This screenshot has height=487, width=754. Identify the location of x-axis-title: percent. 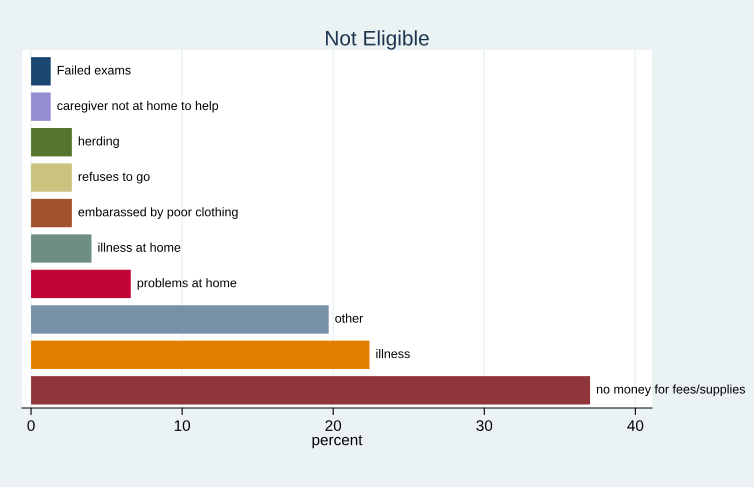
(337, 441).